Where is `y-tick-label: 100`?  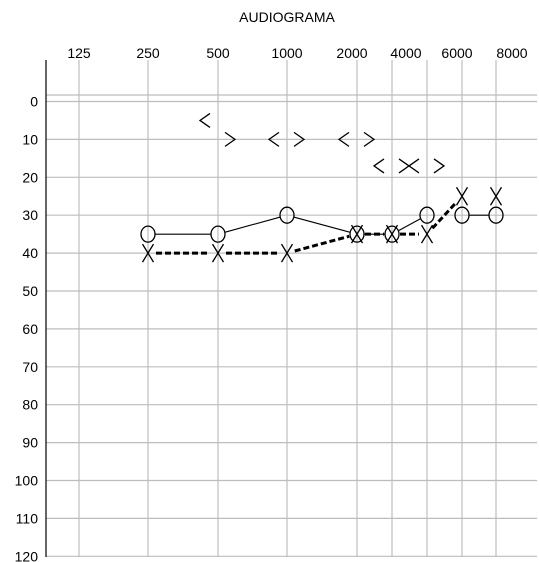
y-tick-label: 100 is located at coordinates (27, 481).